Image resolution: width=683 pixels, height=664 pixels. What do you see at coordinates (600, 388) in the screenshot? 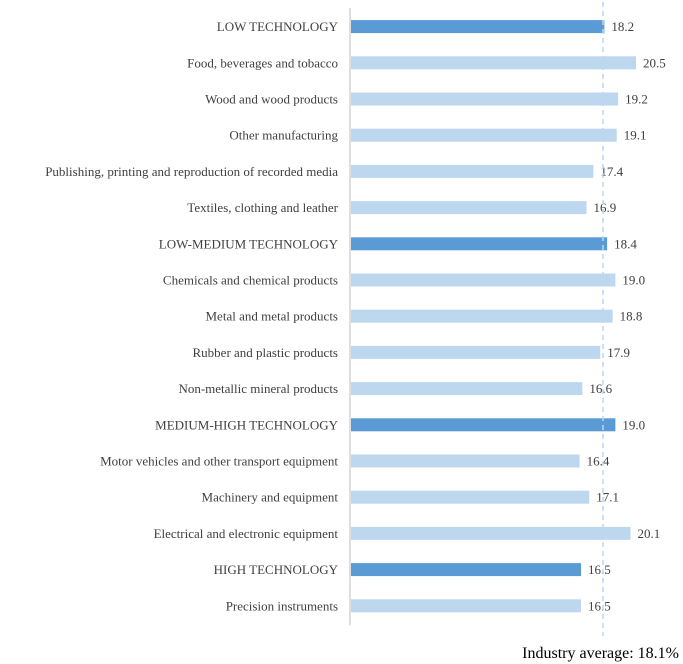
I see `value-label: 16.6` at bounding box center [600, 388].